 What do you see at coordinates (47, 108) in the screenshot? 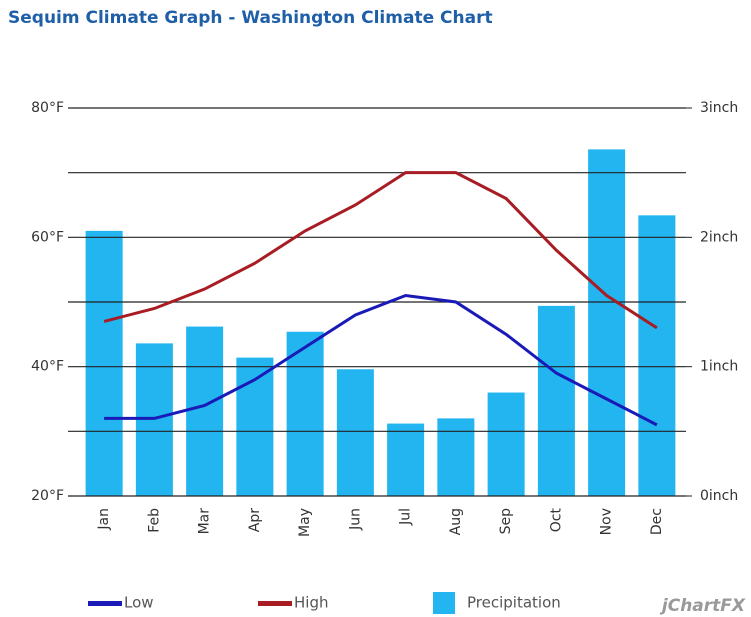
I see `y-tick-label: 80°F` at bounding box center [47, 108].